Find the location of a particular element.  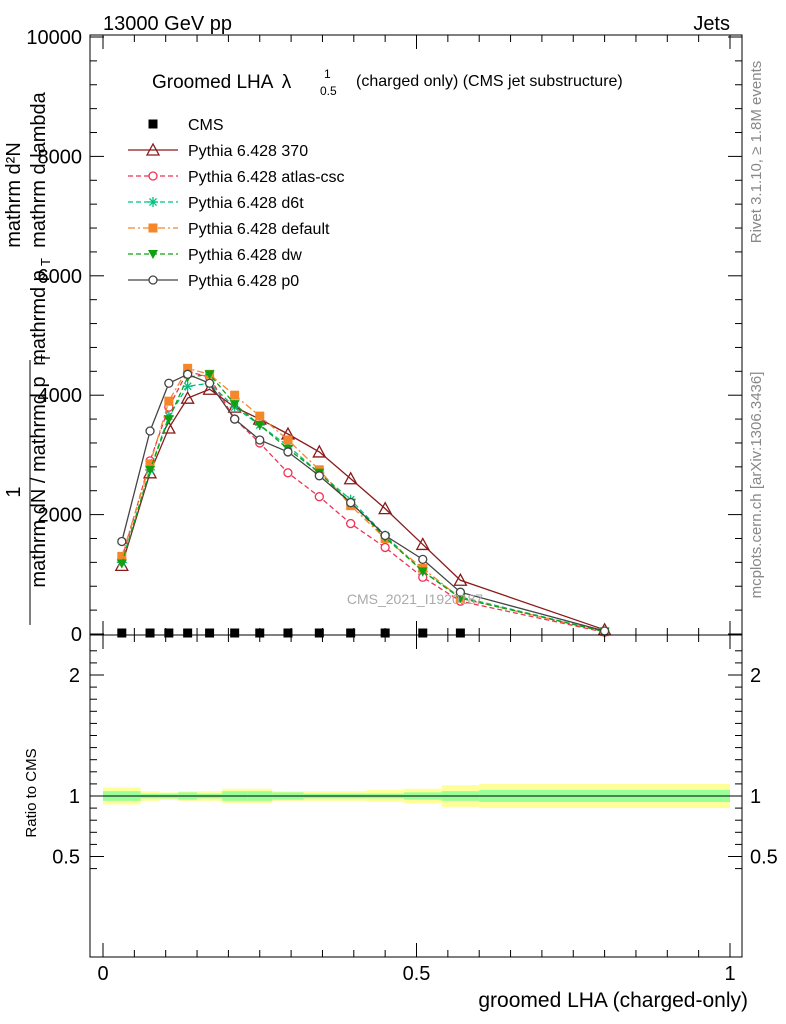

main-ylabel2-den: mathrmd p is located at coordinates (39, 318).